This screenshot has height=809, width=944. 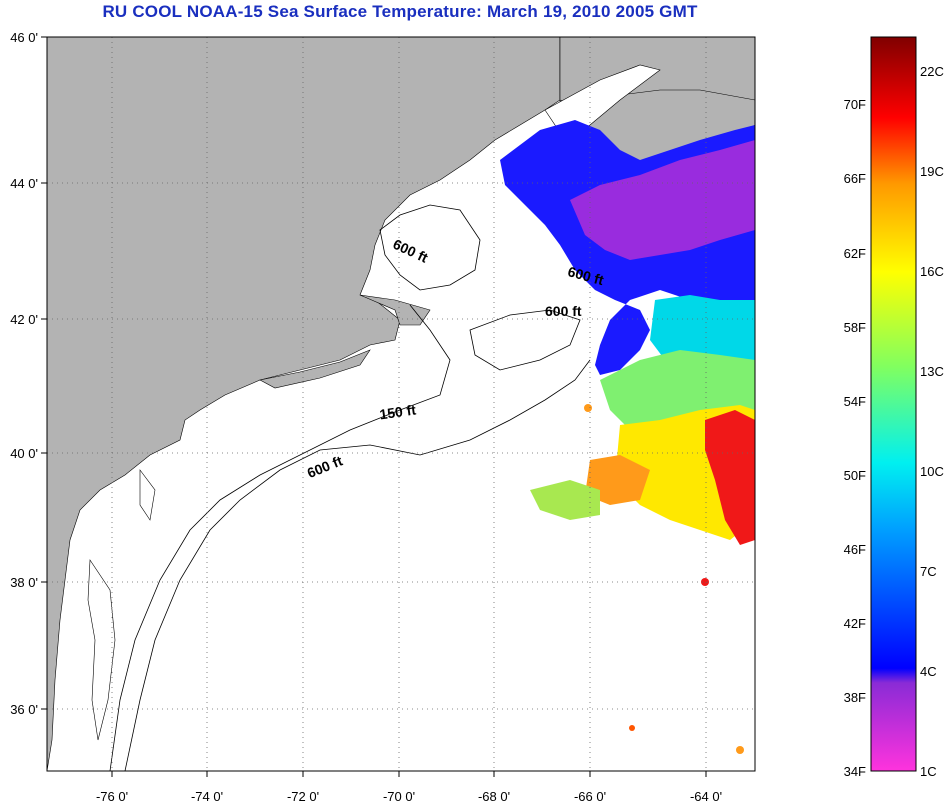 I want to click on bay-delaware, so click(x=147, y=495).